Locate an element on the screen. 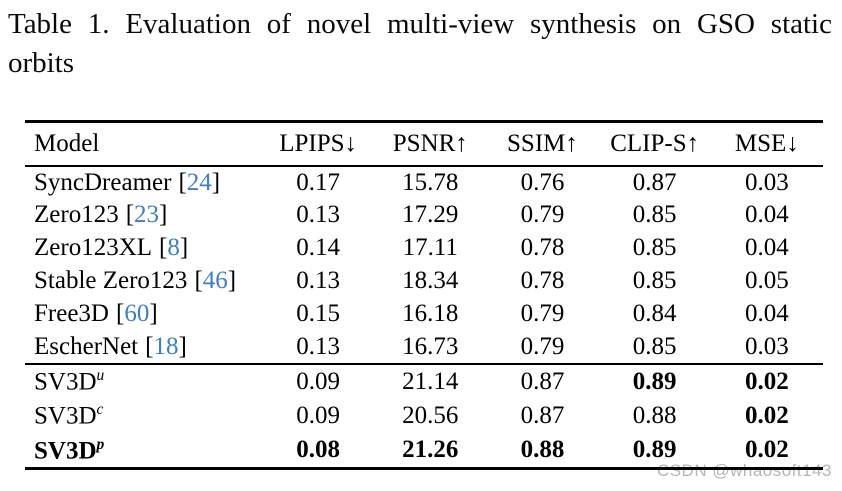  column-header-mse: MSE↓ is located at coordinates (766, 143).